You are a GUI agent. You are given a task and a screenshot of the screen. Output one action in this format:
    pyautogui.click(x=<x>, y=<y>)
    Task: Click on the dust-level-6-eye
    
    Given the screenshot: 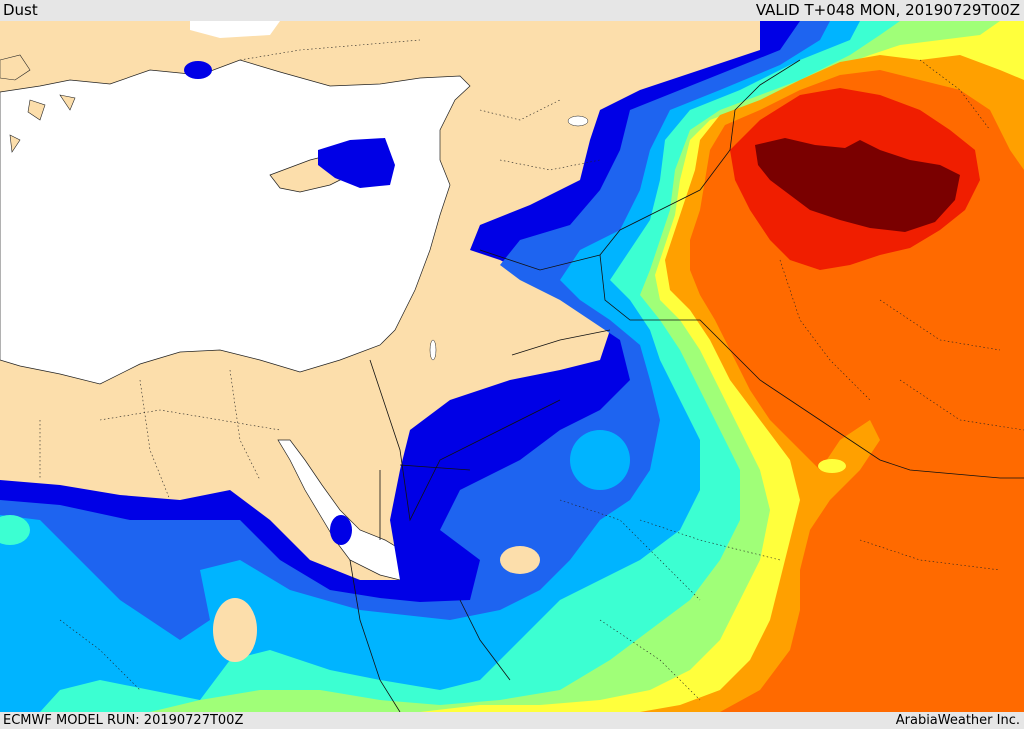 What is the action you would take?
    pyautogui.click(x=832, y=466)
    